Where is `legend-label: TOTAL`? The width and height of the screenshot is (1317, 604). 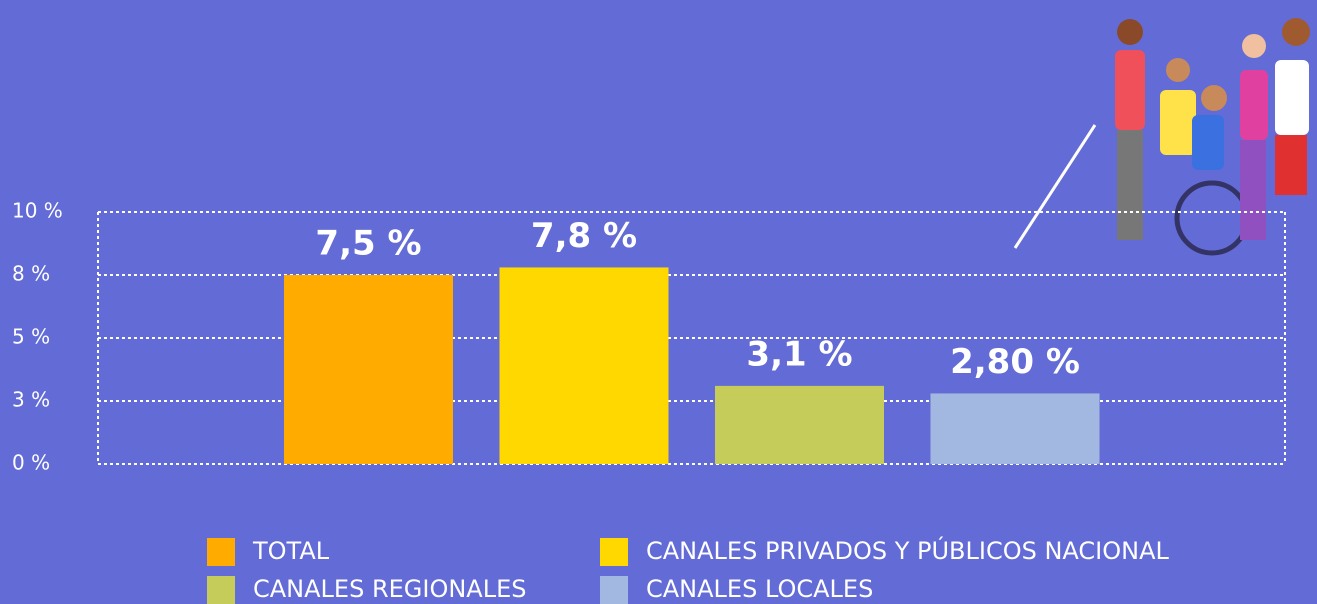
legend-label: TOTAL is located at coordinates (291, 551).